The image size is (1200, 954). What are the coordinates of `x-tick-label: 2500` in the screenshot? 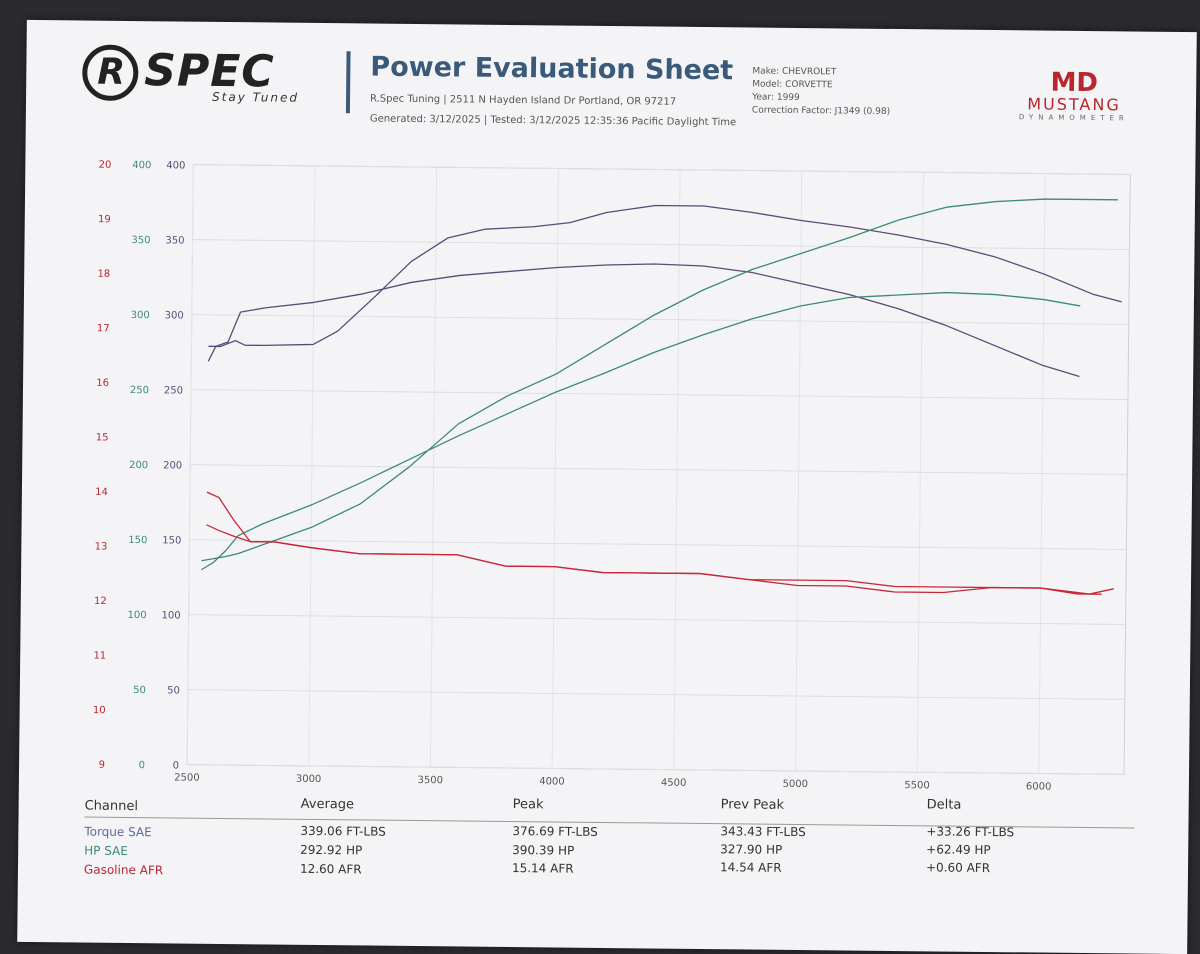 It's located at (187, 777).